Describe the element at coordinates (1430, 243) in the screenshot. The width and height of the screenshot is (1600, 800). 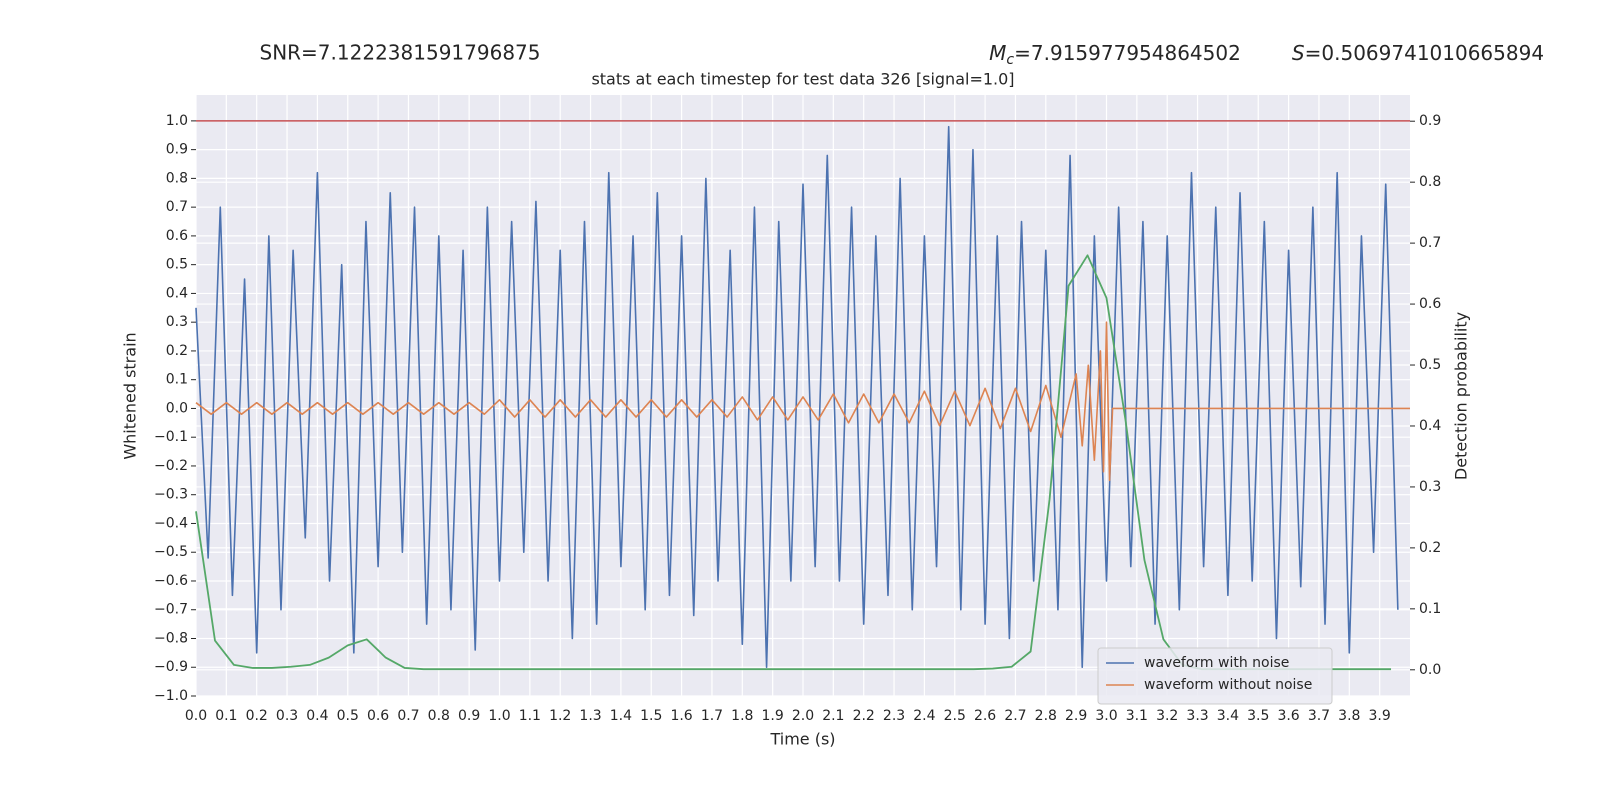
I see `y2-tick-label: 0.7` at that location.